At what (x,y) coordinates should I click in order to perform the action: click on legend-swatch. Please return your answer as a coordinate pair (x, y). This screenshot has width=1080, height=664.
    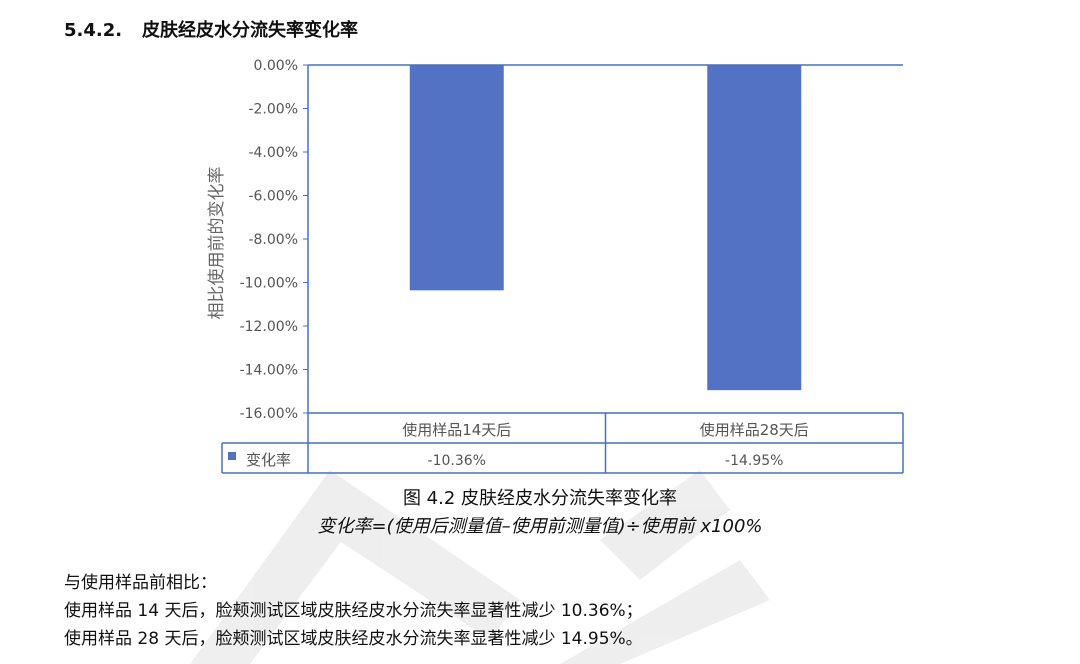
    Looking at the image, I should click on (232, 456).